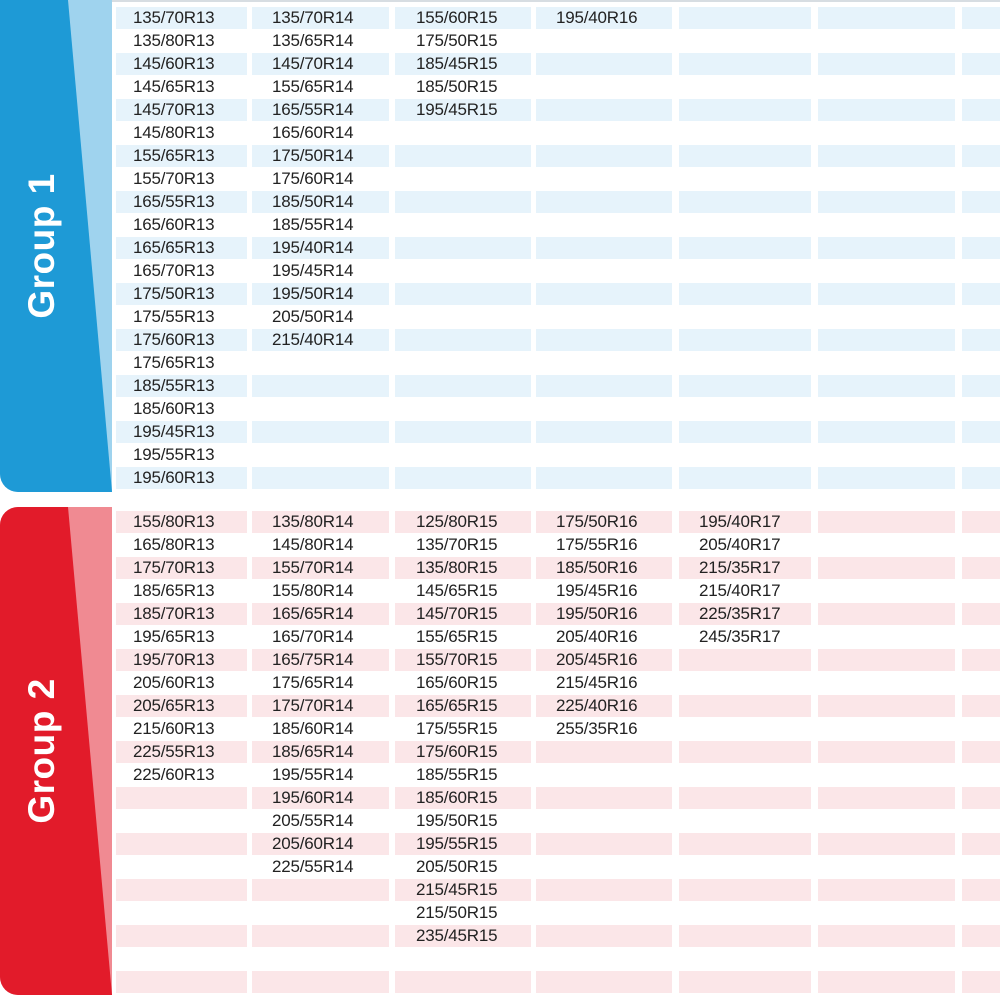  Describe the element at coordinates (320, 156) in the screenshot. I see `tyre-size-cell: 175/50R14` at that location.